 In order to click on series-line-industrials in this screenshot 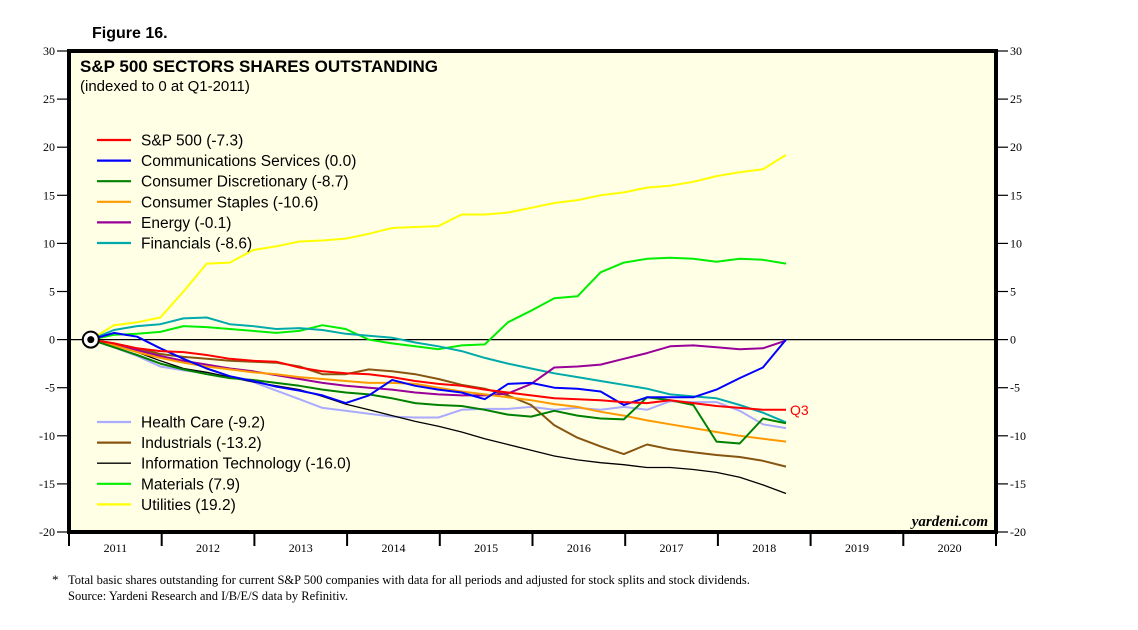, I will do `click(438, 403)`.